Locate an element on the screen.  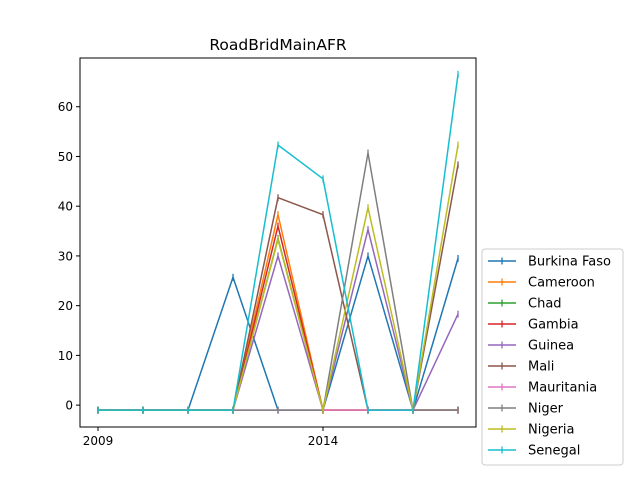
y-tick-label: 10 is located at coordinates (65, 356).